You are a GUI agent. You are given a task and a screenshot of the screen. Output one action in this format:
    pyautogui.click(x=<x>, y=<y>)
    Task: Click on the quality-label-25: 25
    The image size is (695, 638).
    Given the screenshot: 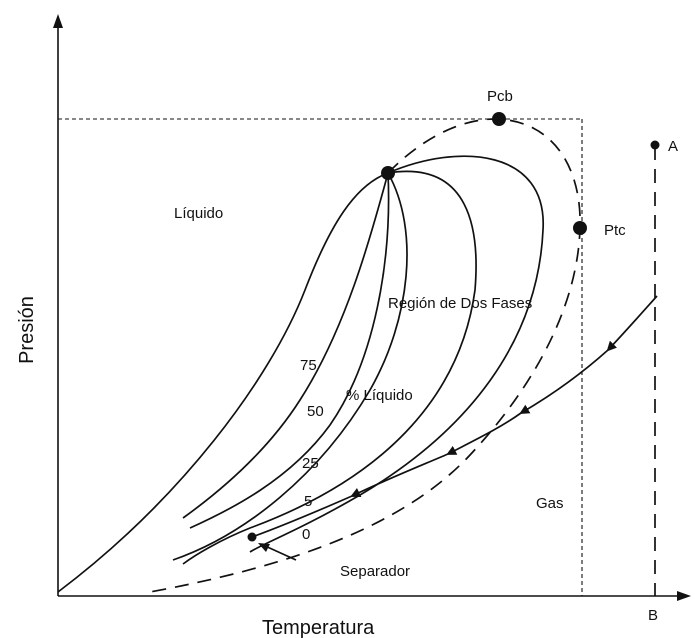 What is the action you would take?
    pyautogui.click(x=310, y=463)
    